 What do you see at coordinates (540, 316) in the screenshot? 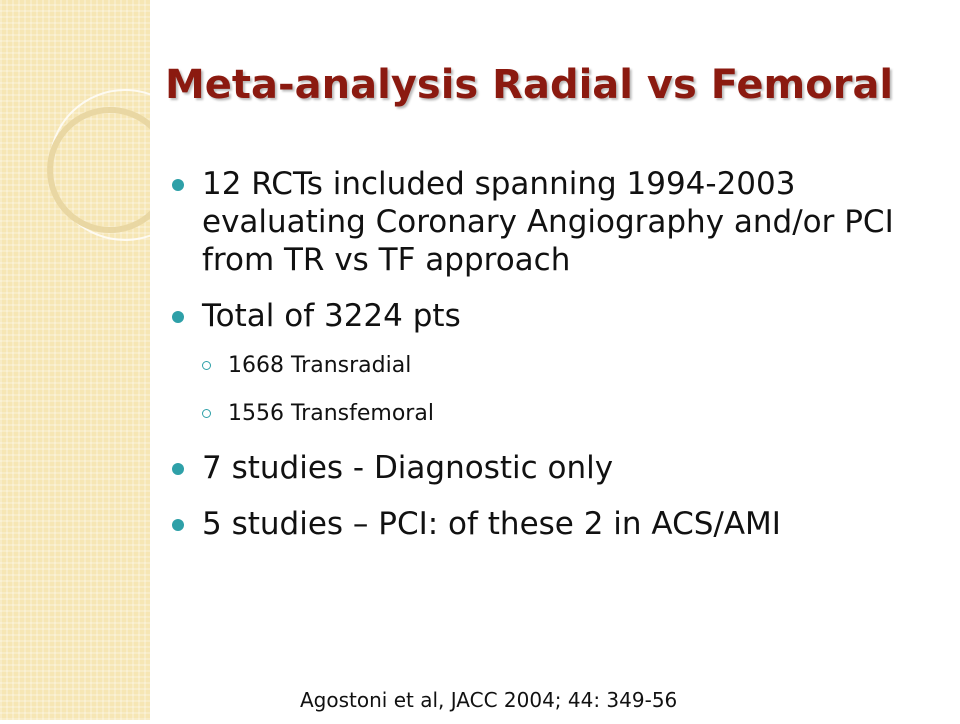
I see `bullet: Total of 3224 pts` at bounding box center [540, 316].